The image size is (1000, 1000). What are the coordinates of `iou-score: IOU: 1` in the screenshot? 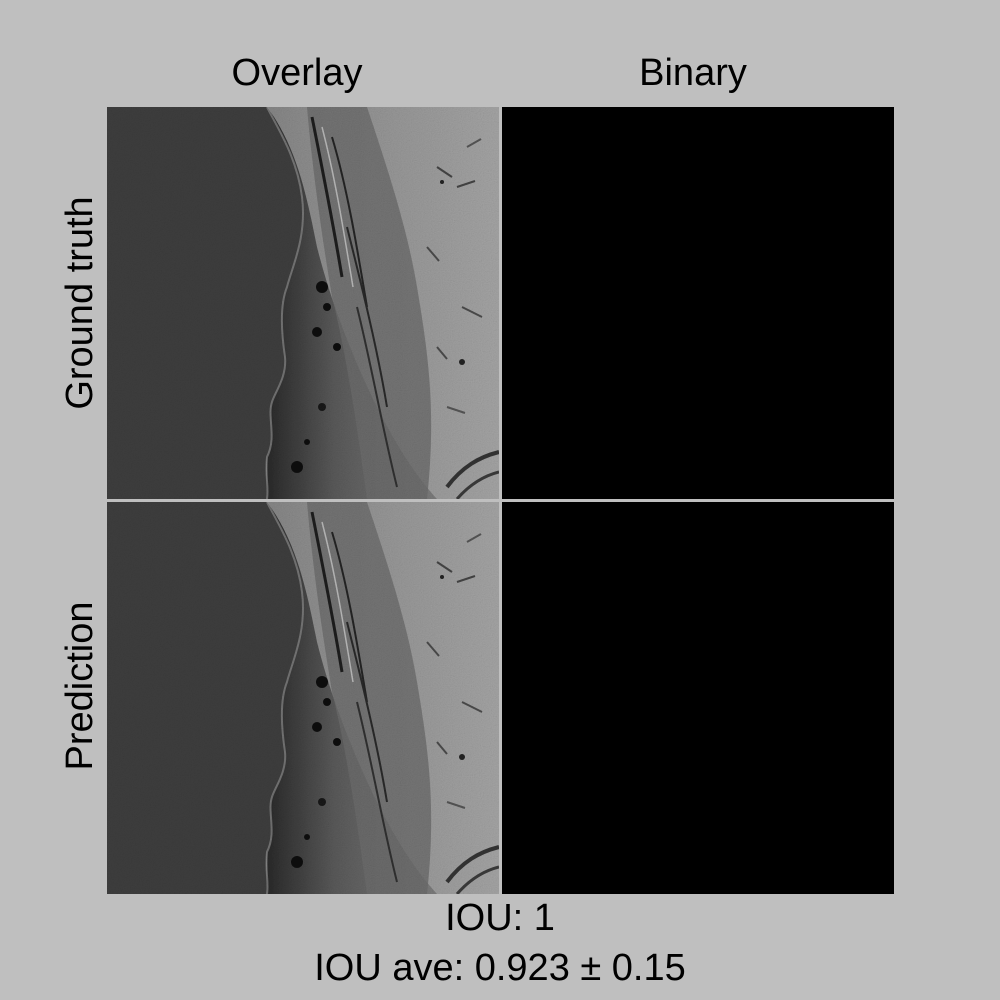 It's located at (500, 918).